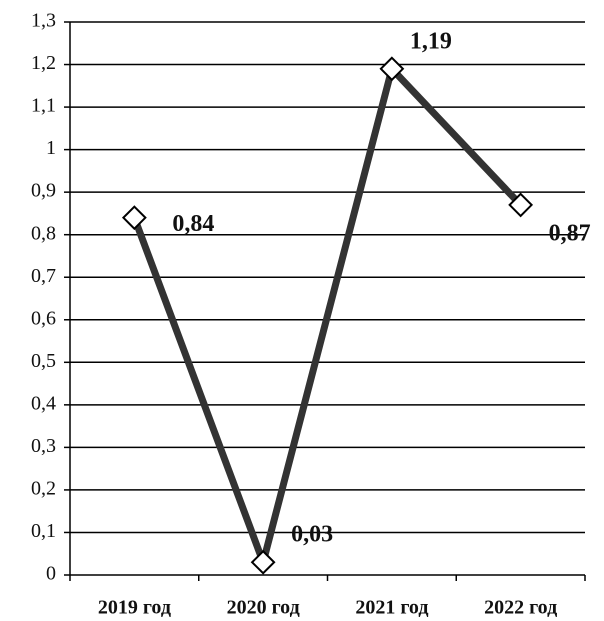  Describe the element at coordinates (43, 63) in the screenshot. I see `y-tick-label: 1,2` at that location.